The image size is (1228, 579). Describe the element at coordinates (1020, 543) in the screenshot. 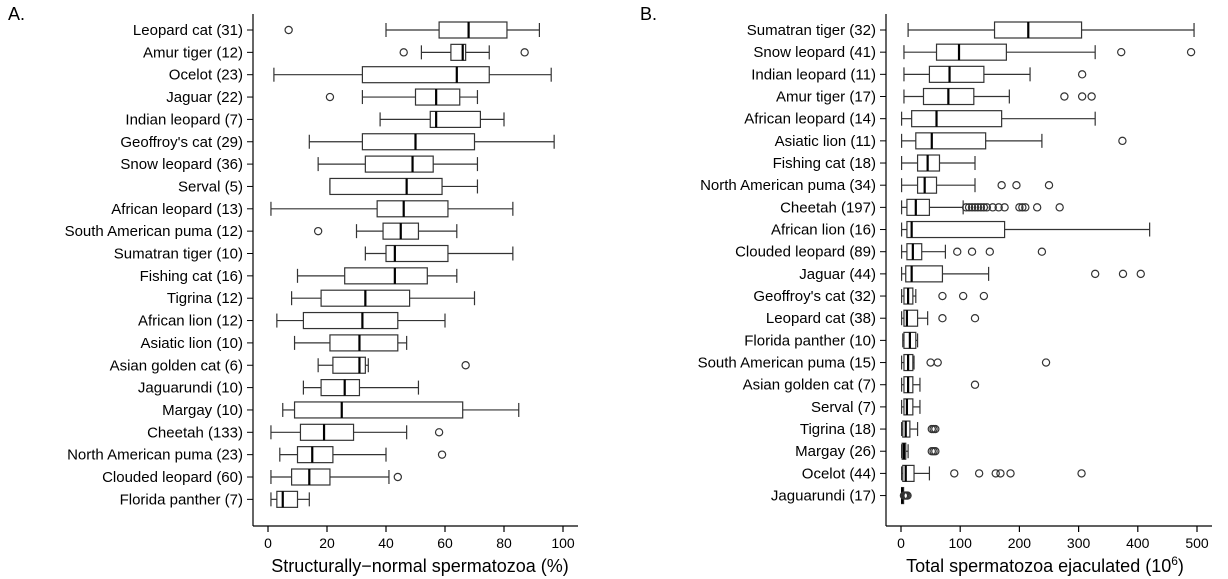

I see `x-tick-label: 200` at that location.